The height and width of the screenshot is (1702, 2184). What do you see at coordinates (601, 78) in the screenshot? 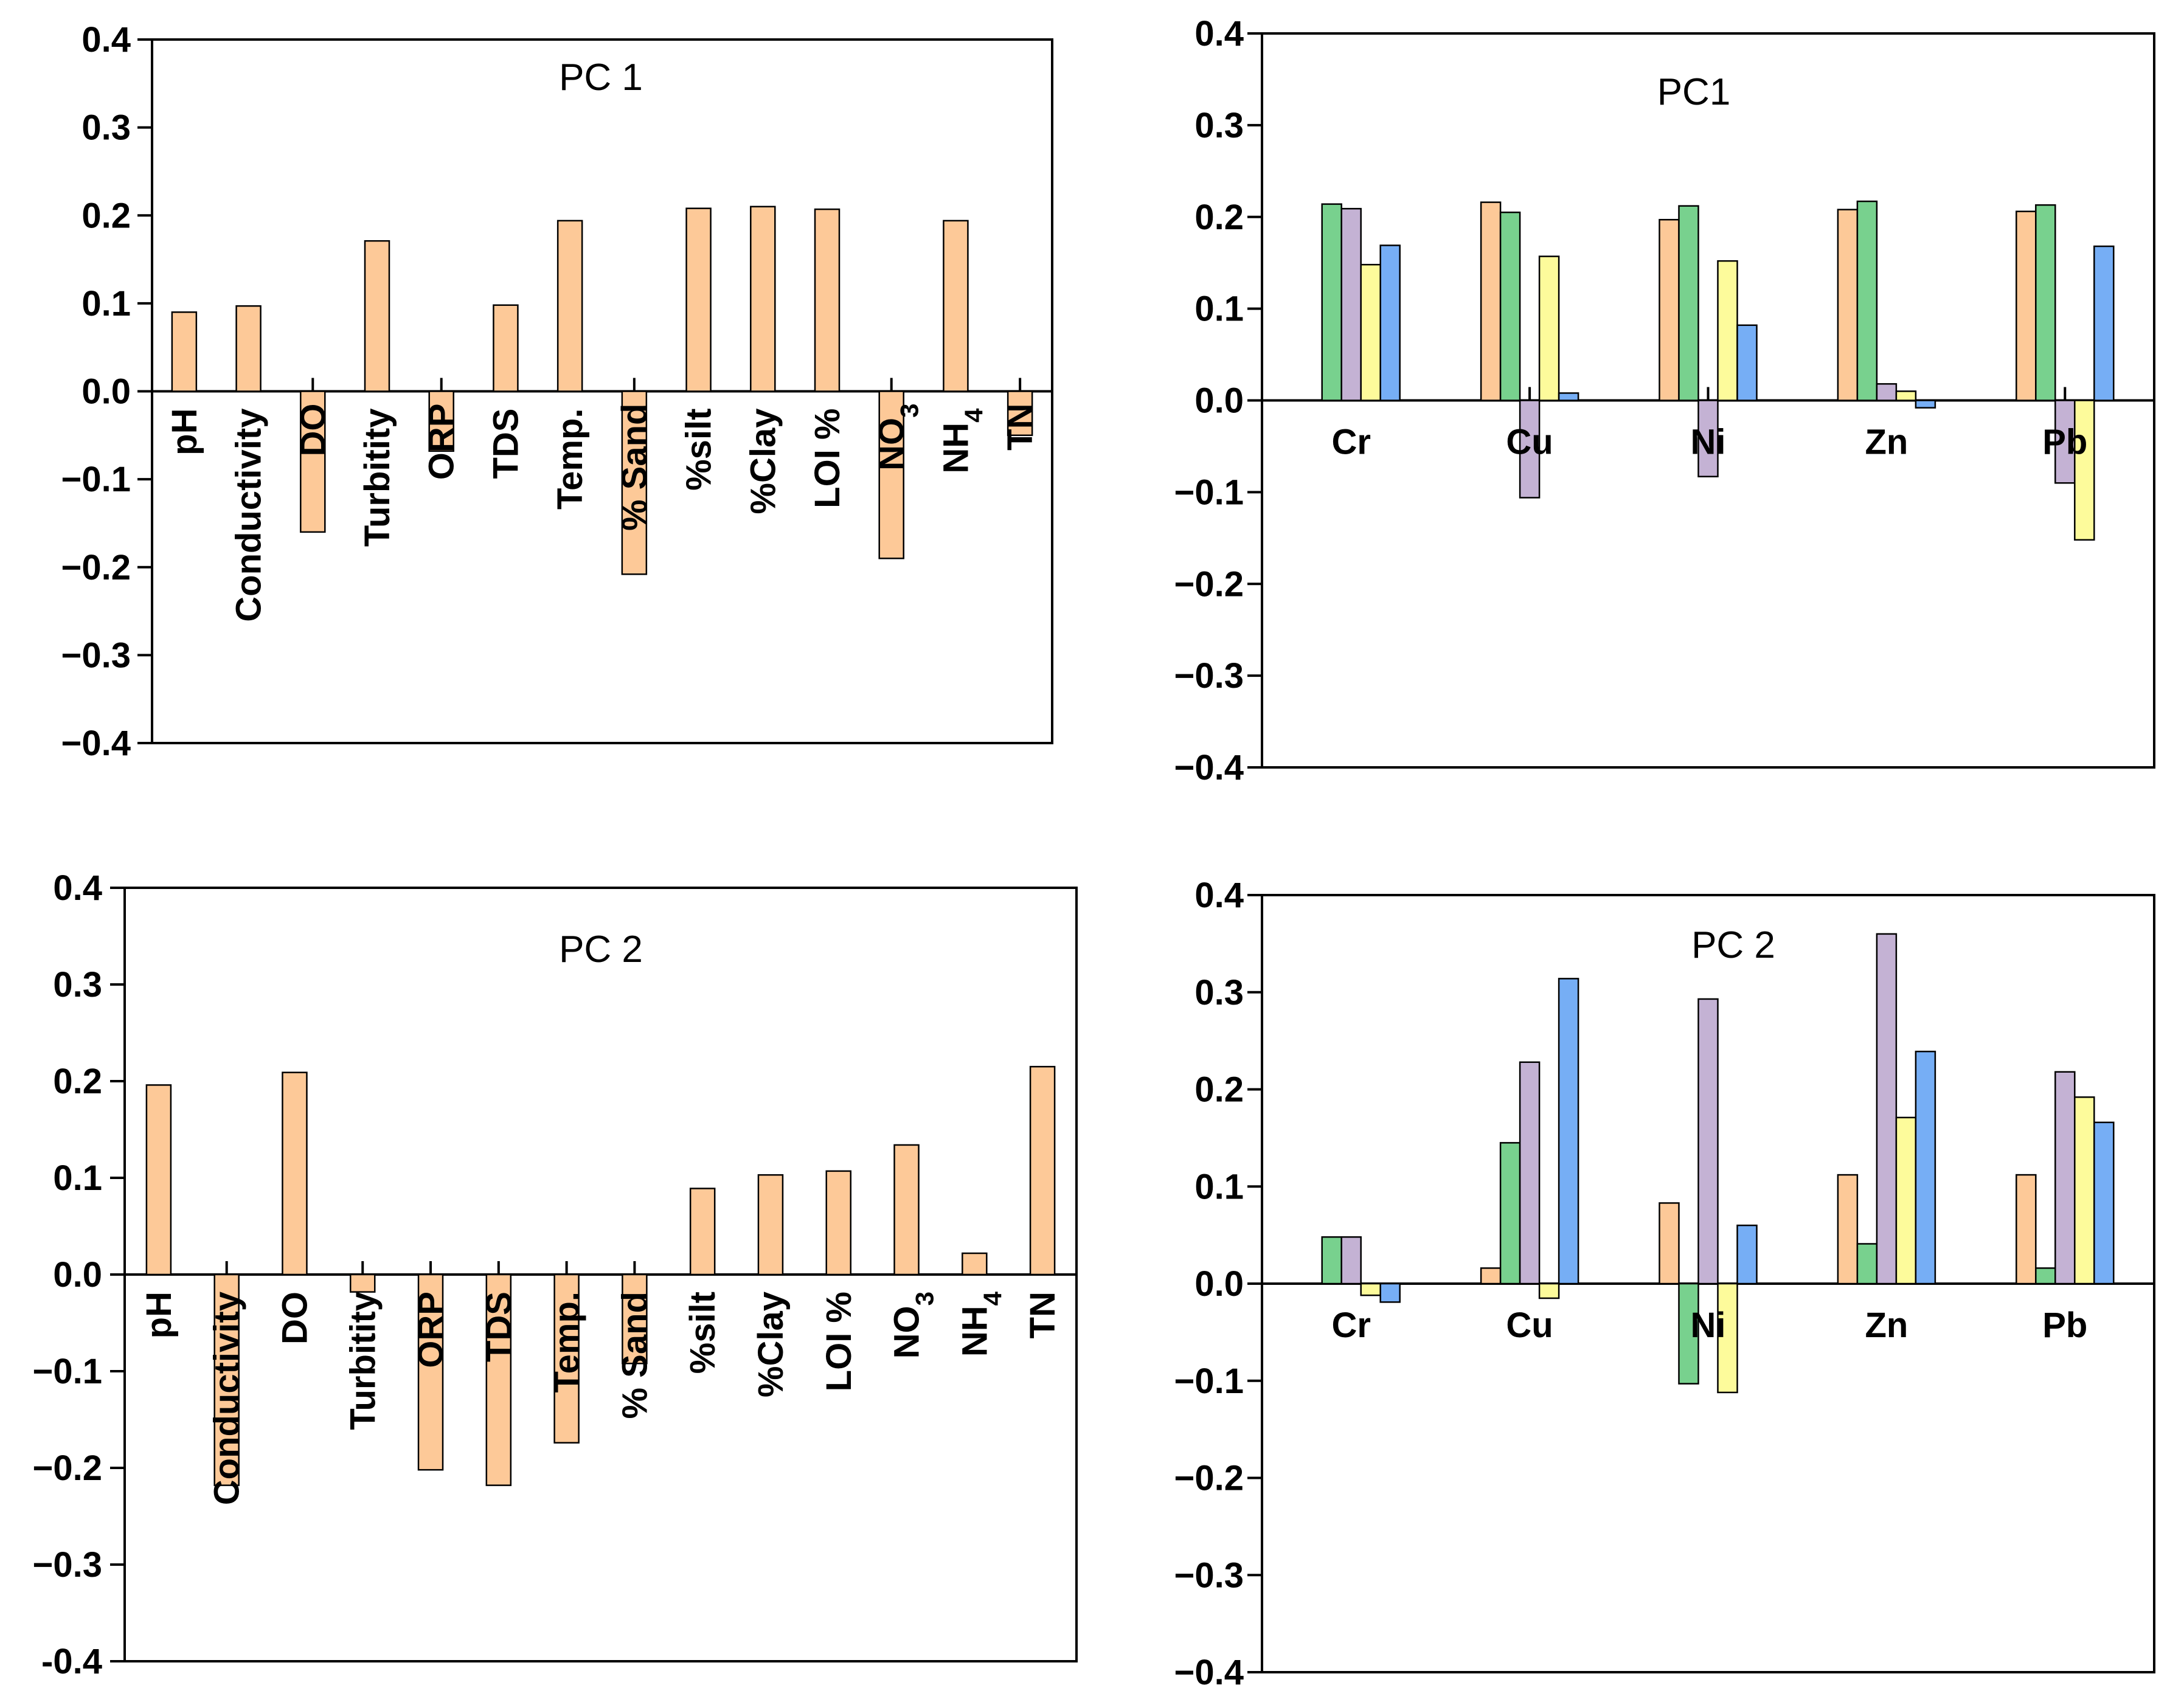
I see `chart-title: PC 1` at bounding box center [601, 78].